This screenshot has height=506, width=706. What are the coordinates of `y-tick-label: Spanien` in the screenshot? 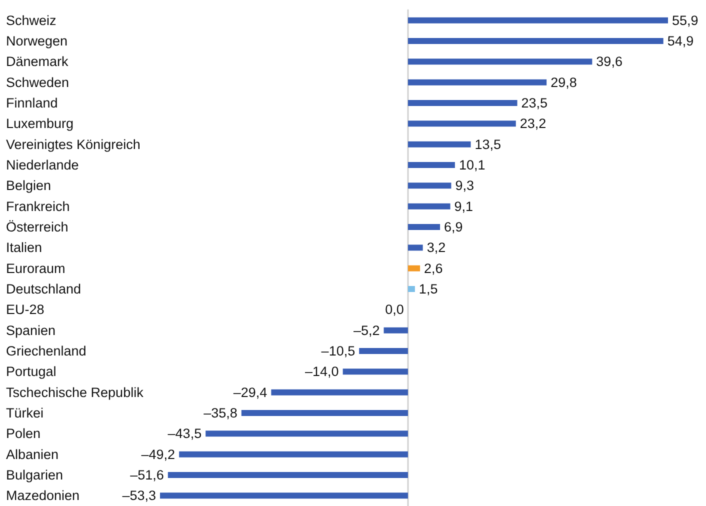 It's located at (31, 330).